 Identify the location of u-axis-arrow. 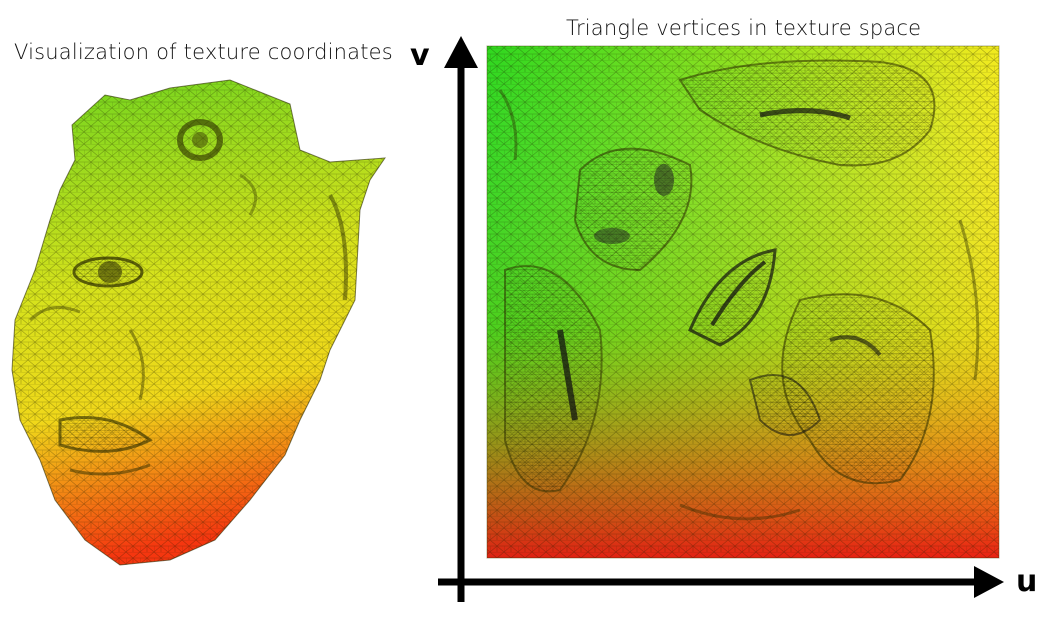
(989, 582).